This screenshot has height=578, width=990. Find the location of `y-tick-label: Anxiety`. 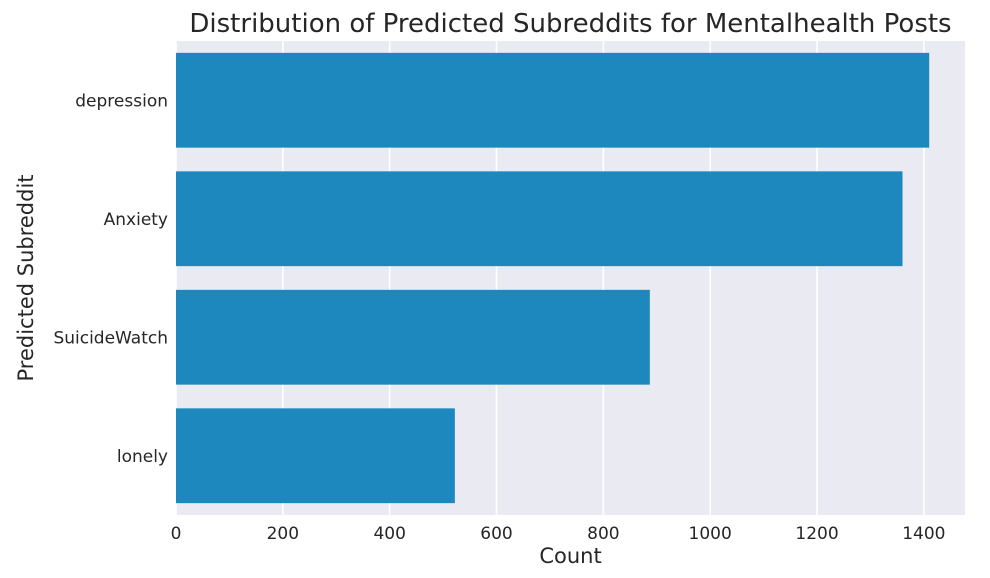

y-tick-label: Anxiety is located at coordinates (136, 220).